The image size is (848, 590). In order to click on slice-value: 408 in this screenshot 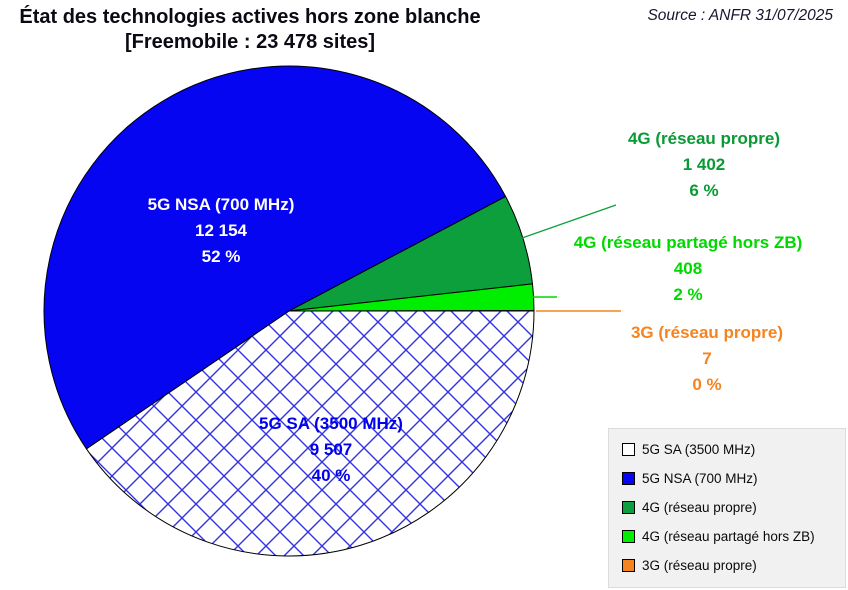, I will do `click(688, 268)`.